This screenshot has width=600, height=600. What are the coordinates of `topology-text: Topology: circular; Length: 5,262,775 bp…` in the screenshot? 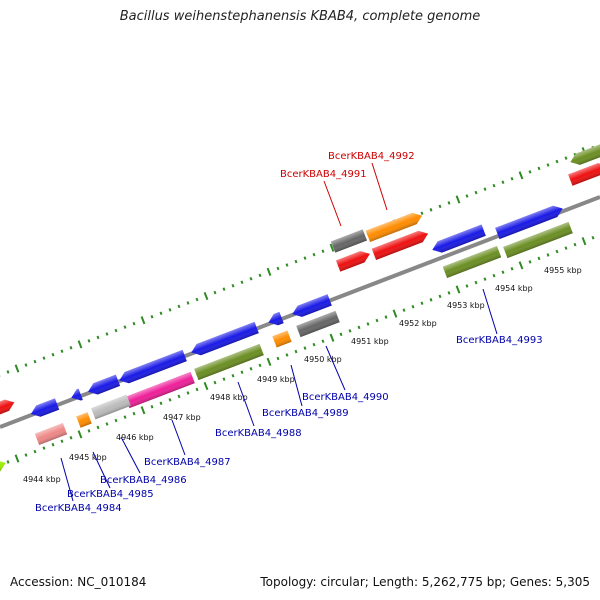 It's located at (425, 582).